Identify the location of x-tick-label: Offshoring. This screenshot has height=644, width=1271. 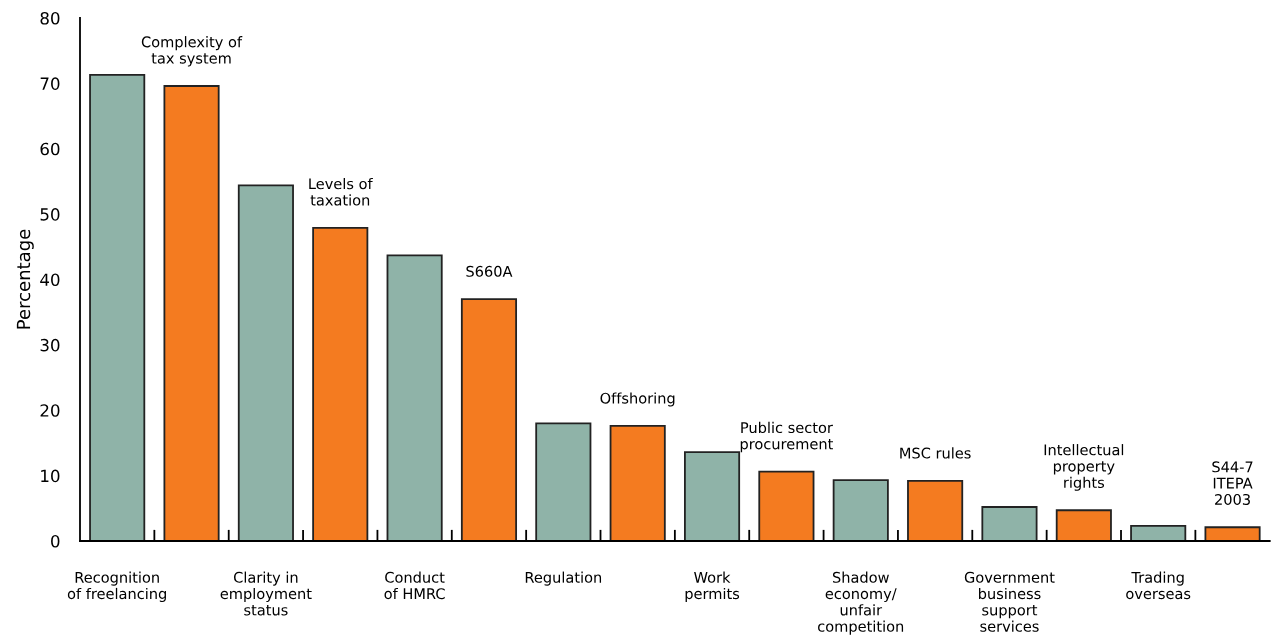
(637, 399).